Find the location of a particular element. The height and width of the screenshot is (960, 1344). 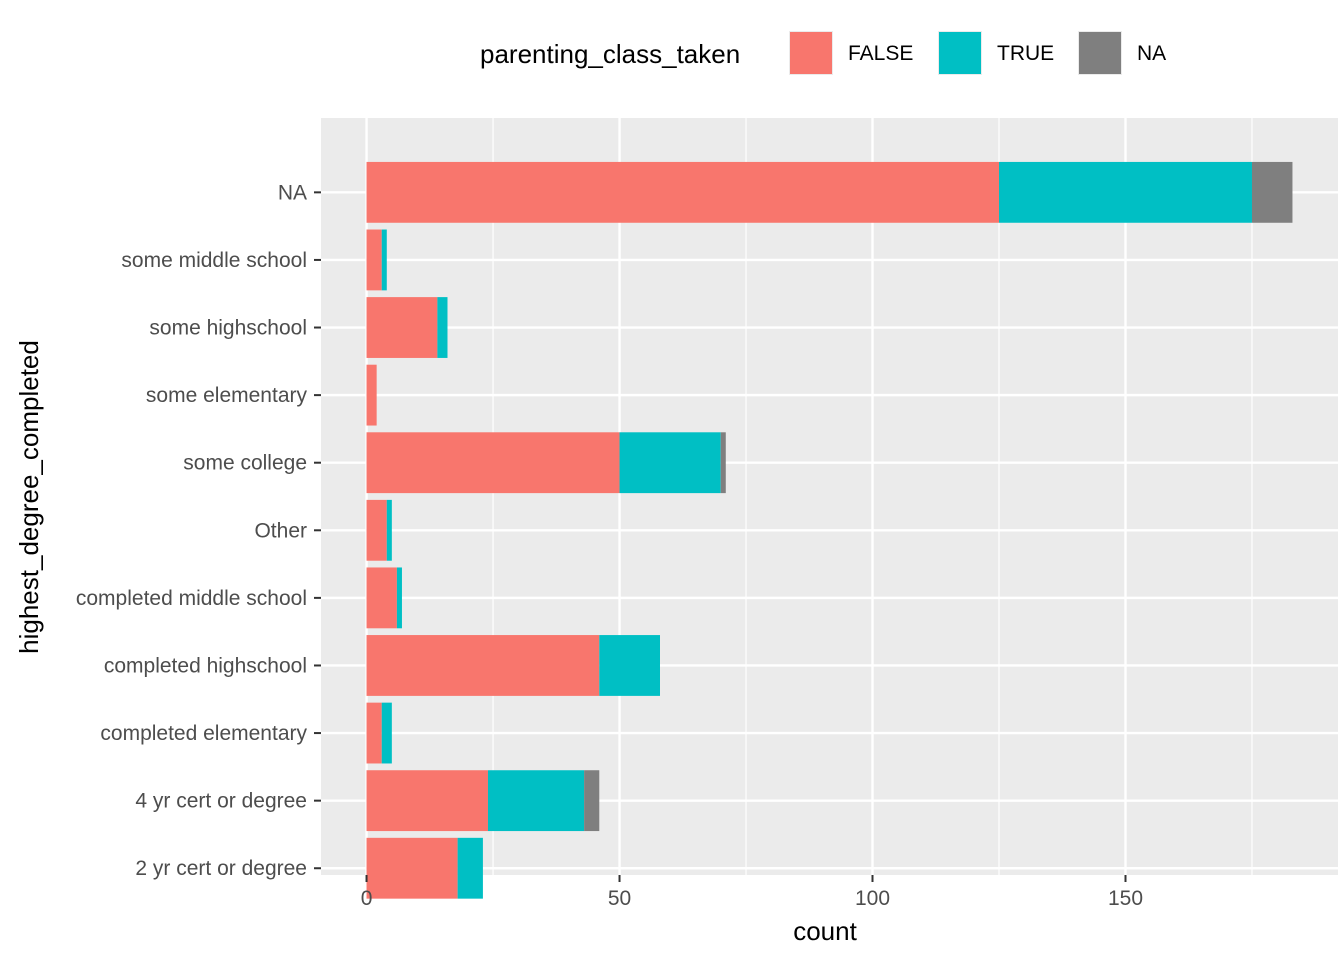

legend-label: NA is located at coordinates (1151, 53).